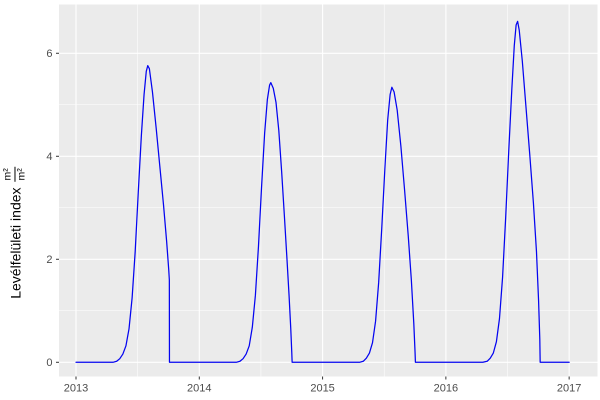 This screenshot has height=400, width=600. I want to click on x-tick-label: 2013, so click(76, 389).